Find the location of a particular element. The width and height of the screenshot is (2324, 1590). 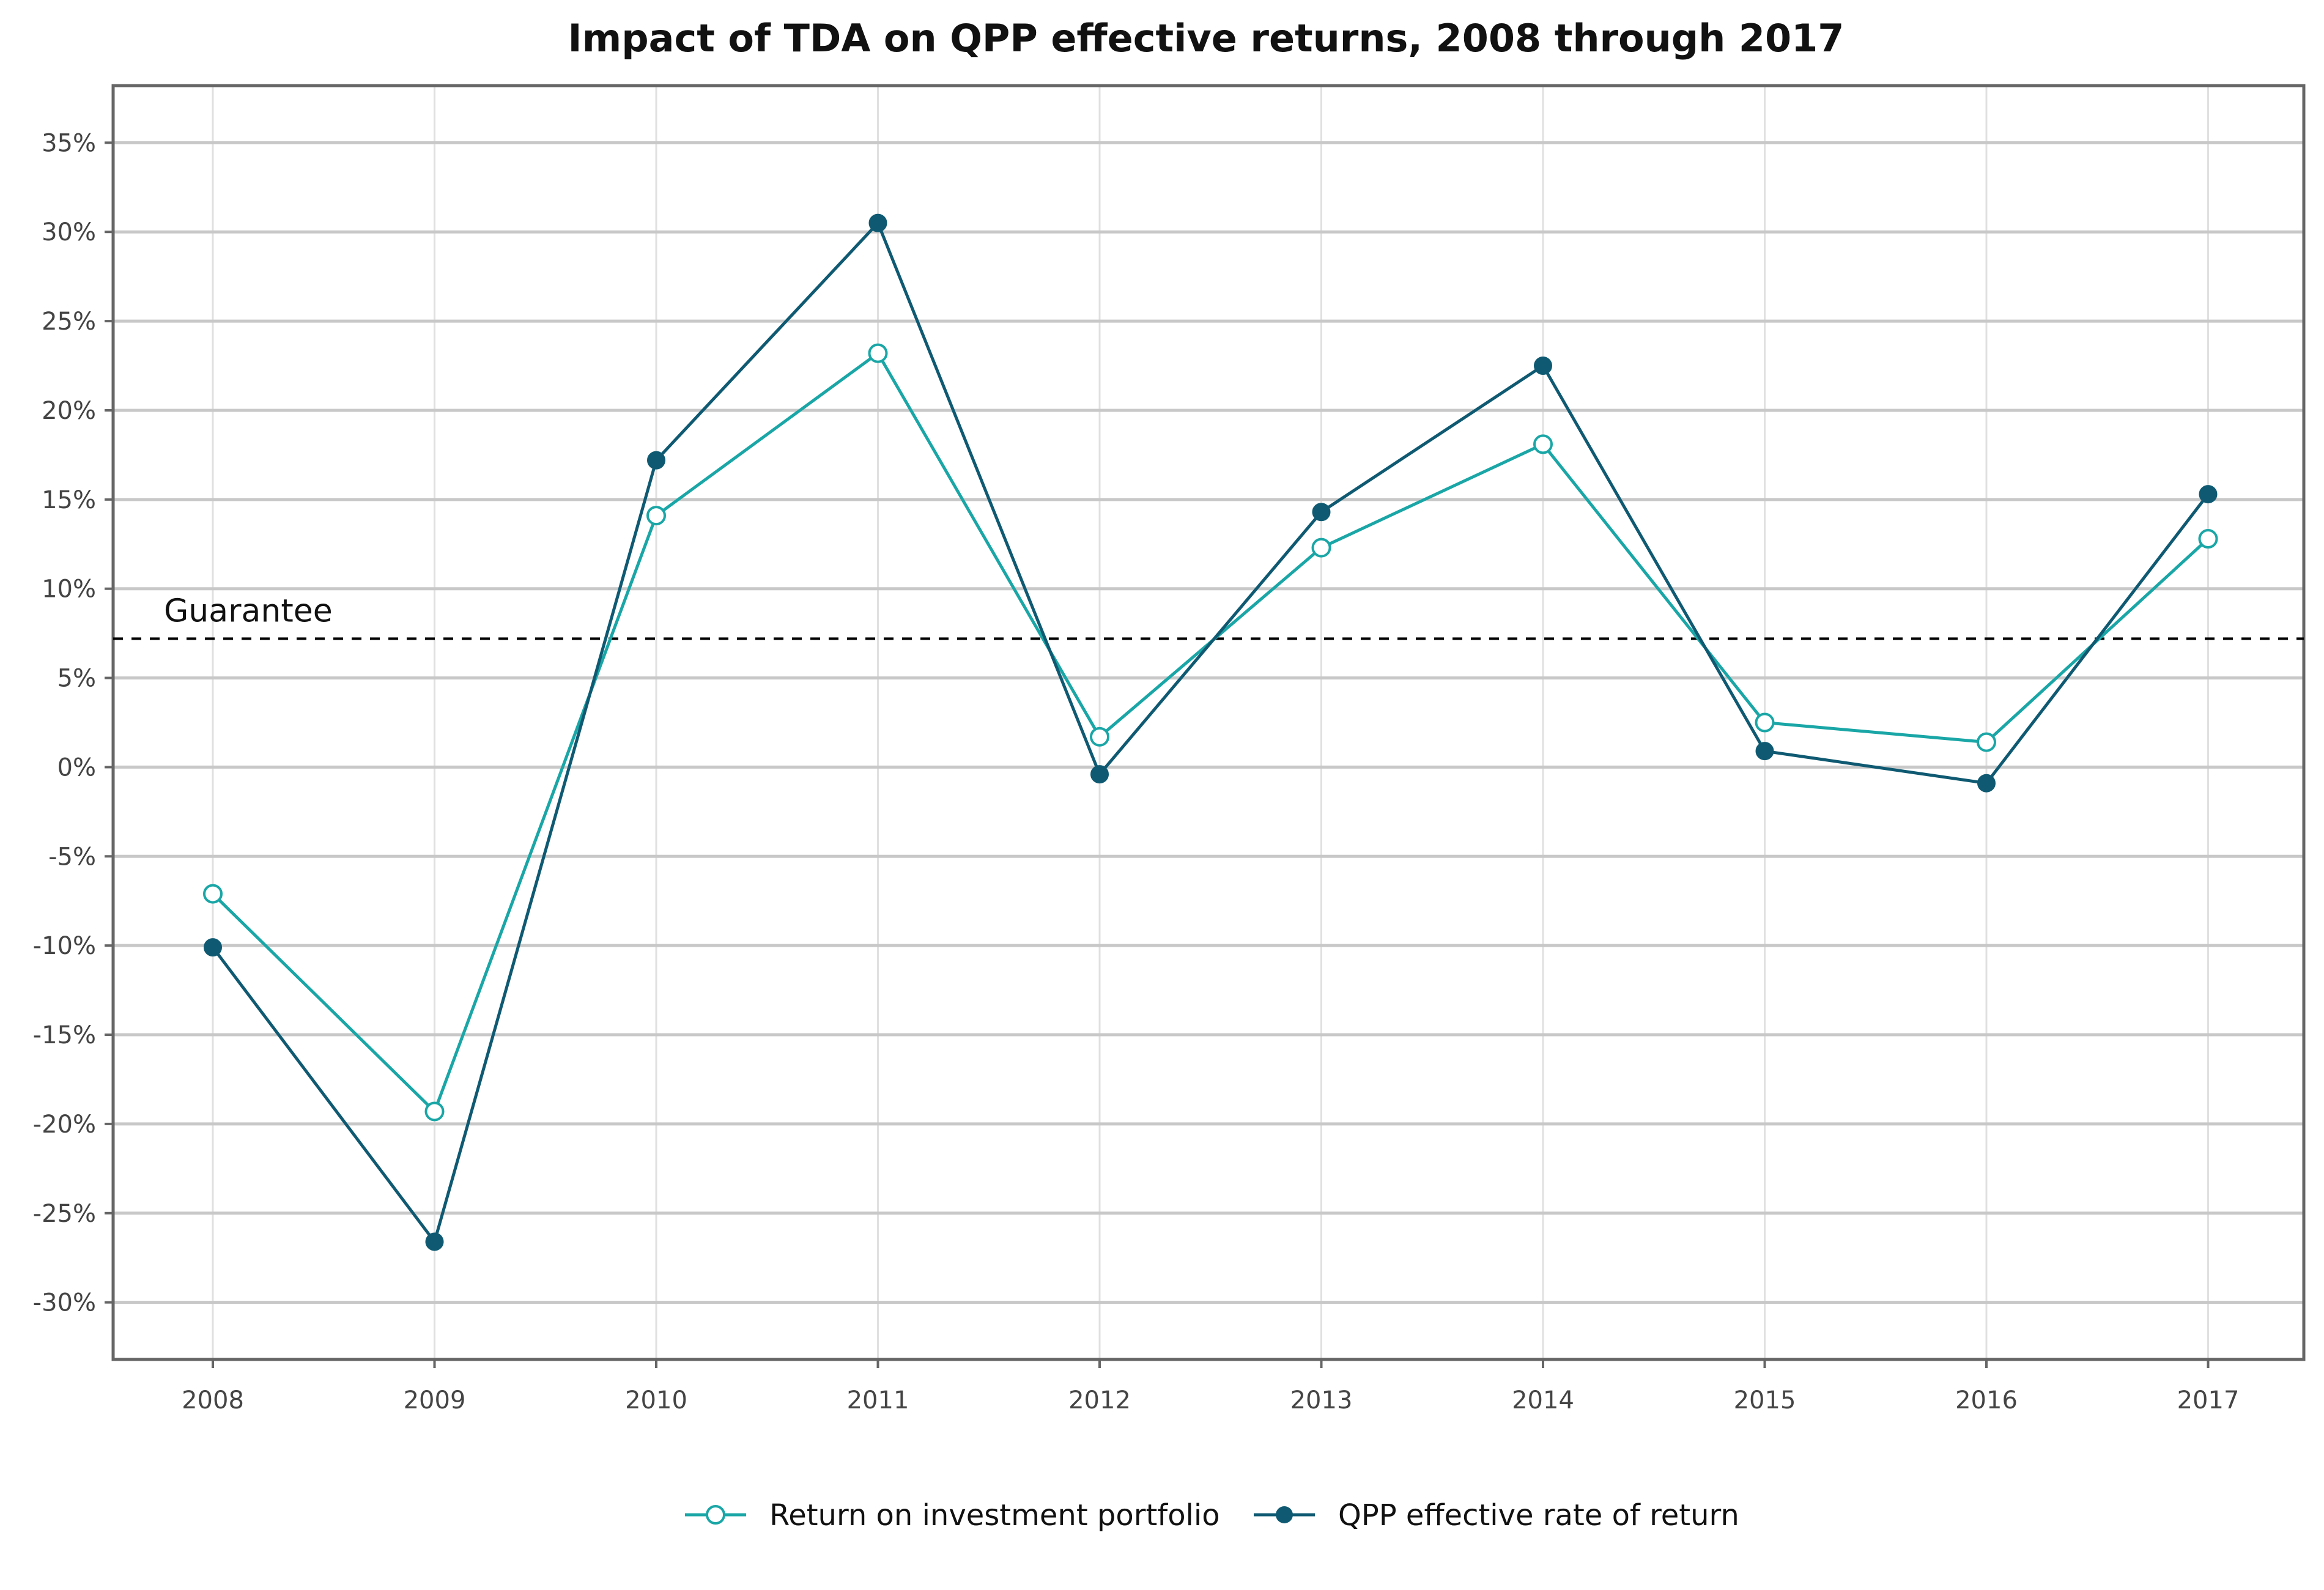

x-tick-label: 2017 is located at coordinates (2208, 1400).